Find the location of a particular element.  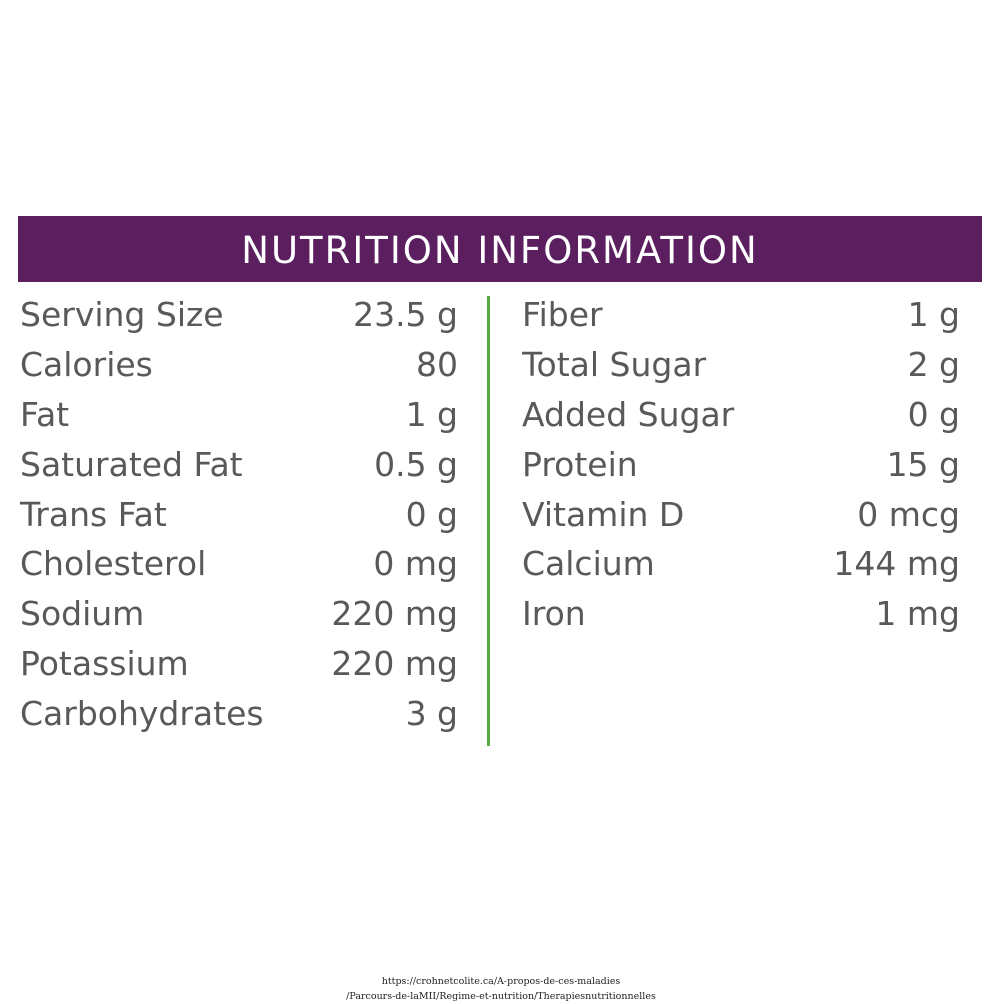

page-title: NUTRITION INFORMATION is located at coordinates (500, 250).